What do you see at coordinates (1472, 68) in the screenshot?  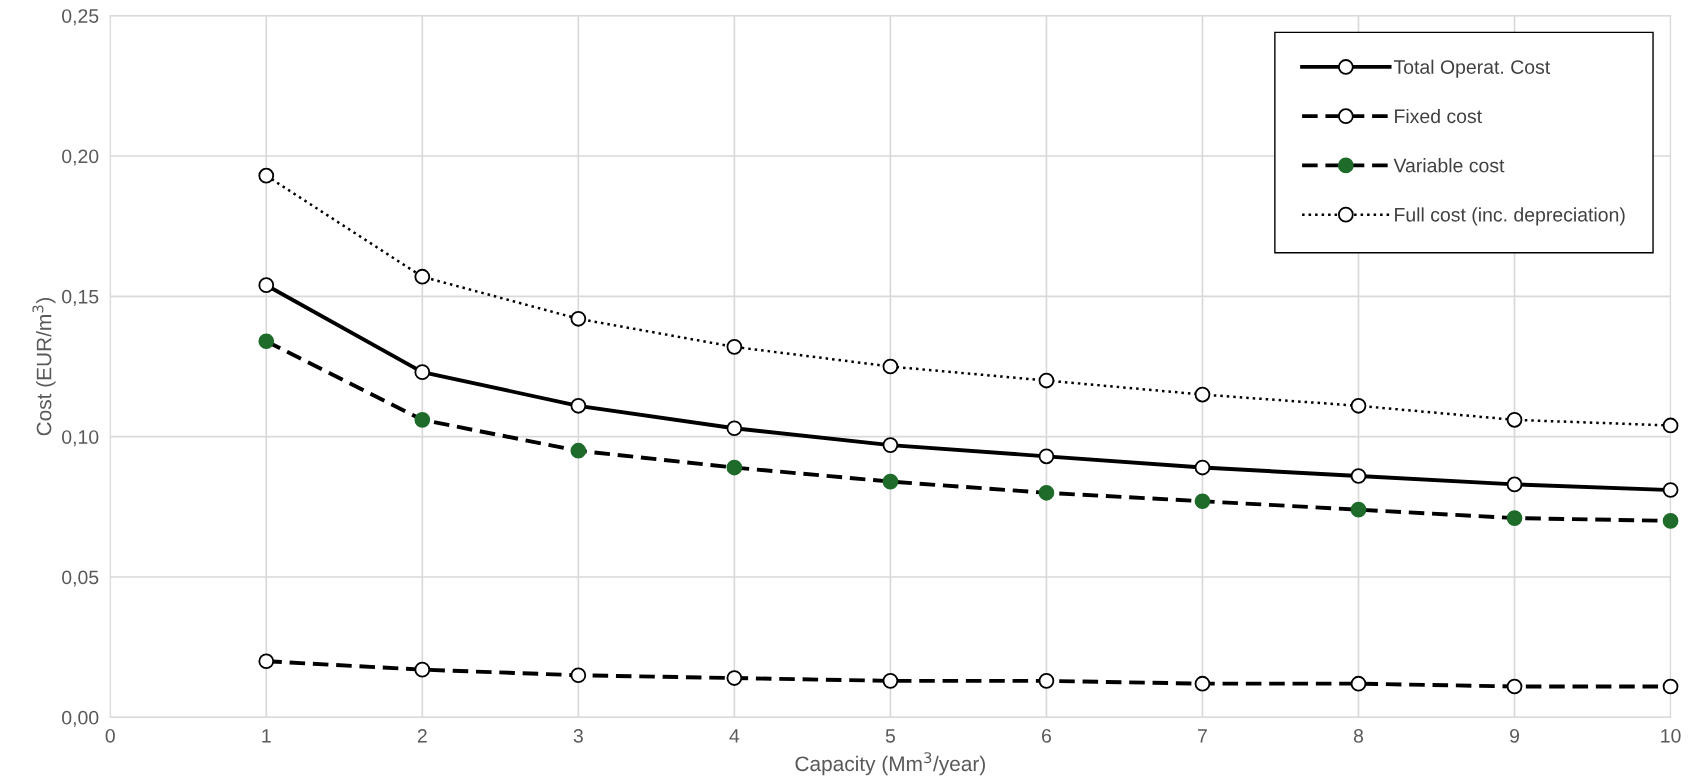 I see `legend-label: Total Operat. Cost` at bounding box center [1472, 68].